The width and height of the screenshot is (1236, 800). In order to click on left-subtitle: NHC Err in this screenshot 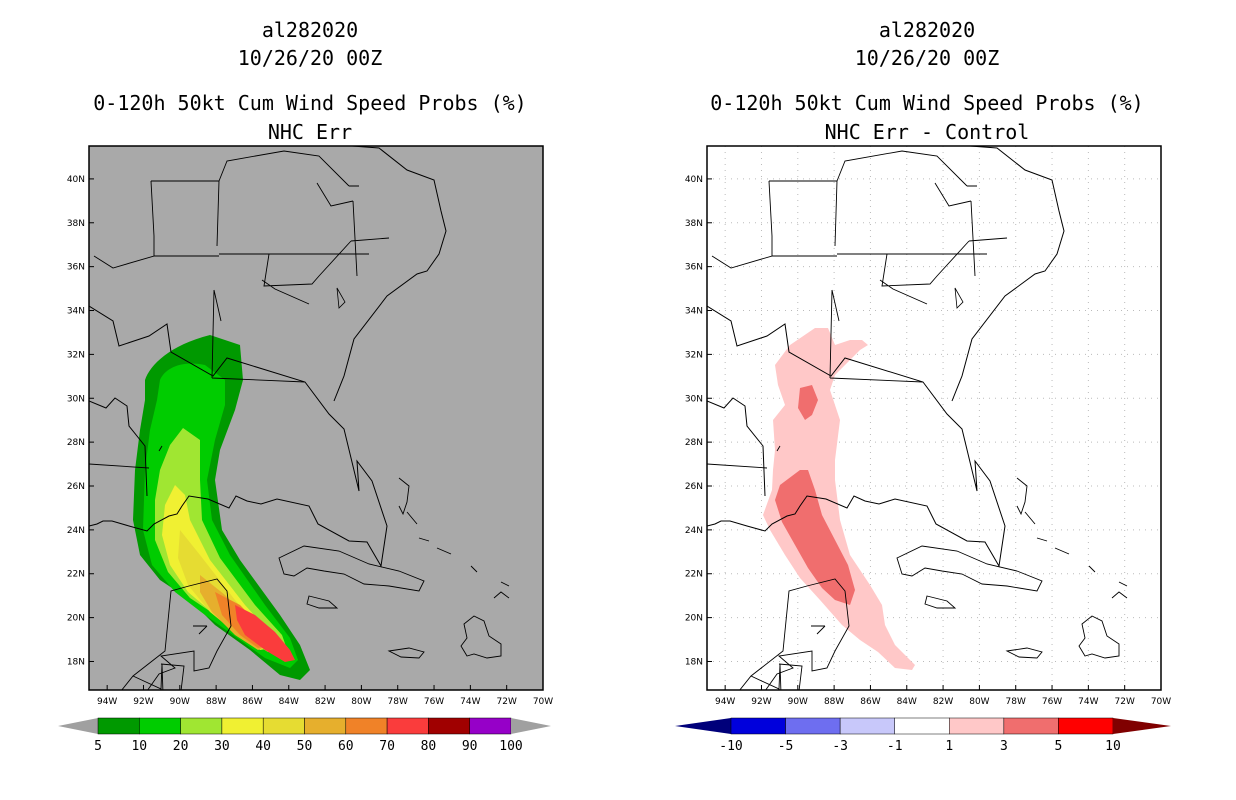, I will do `click(310, 132)`.